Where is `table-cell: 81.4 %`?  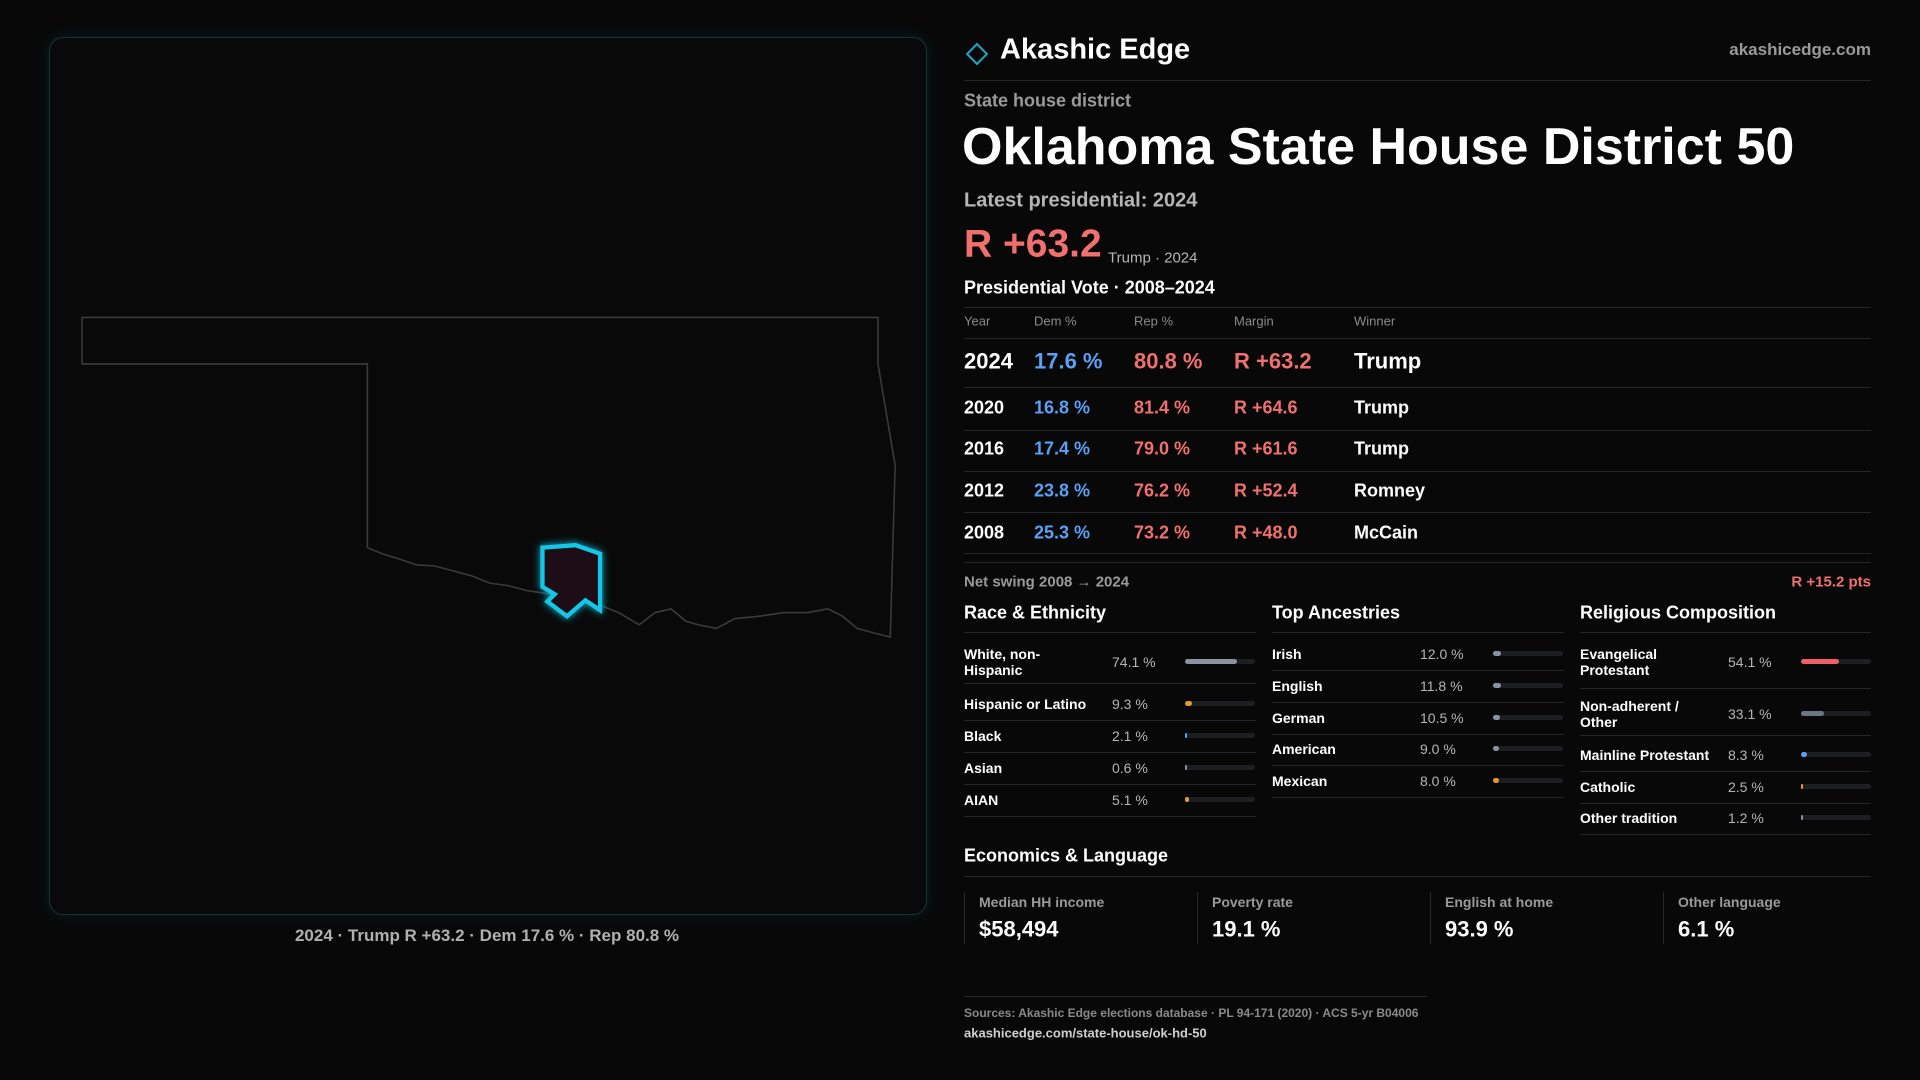 table-cell: 81.4 % is located at coordinates (1162, 407).